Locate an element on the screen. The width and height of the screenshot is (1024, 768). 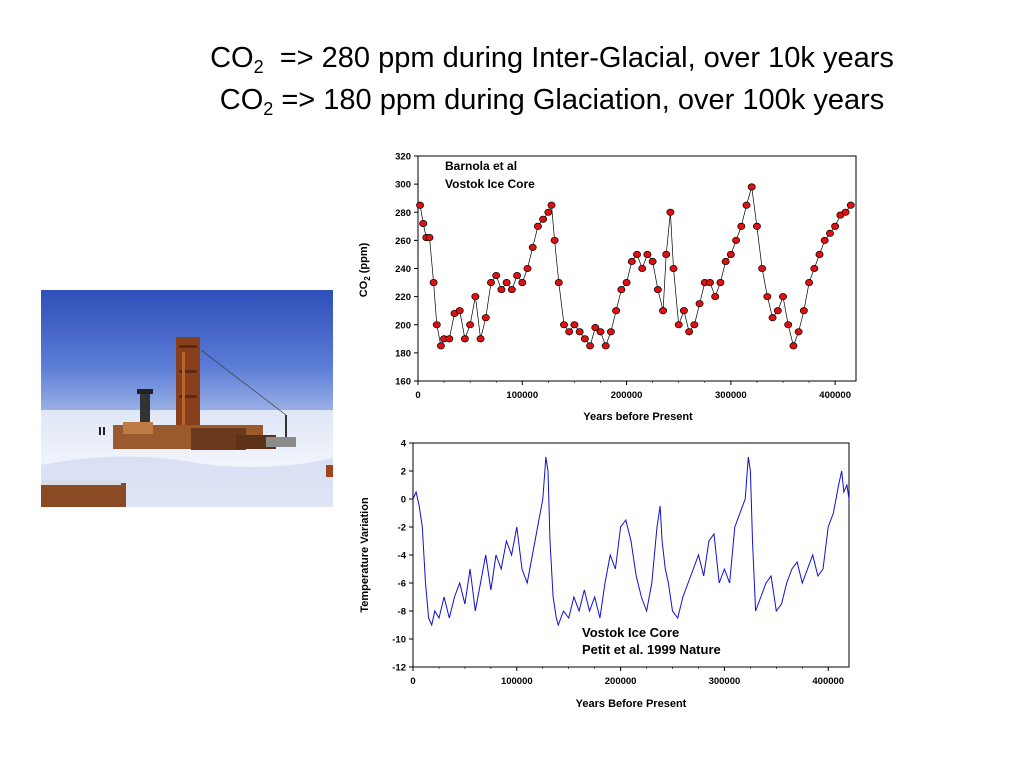
y-tick-label: 4 is located at coordinates (404, 444).